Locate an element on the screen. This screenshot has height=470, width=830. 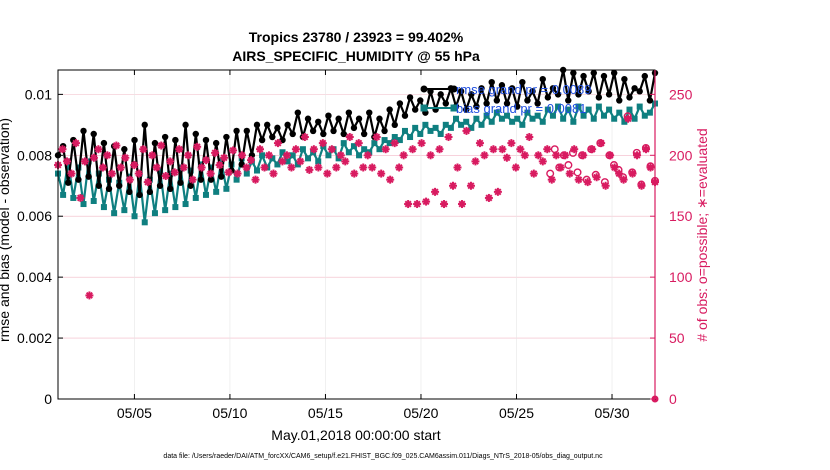
left-y-axis: 0 0.002 0.004 0.006 0.008 0.01 is located at coordinates (40, 246).